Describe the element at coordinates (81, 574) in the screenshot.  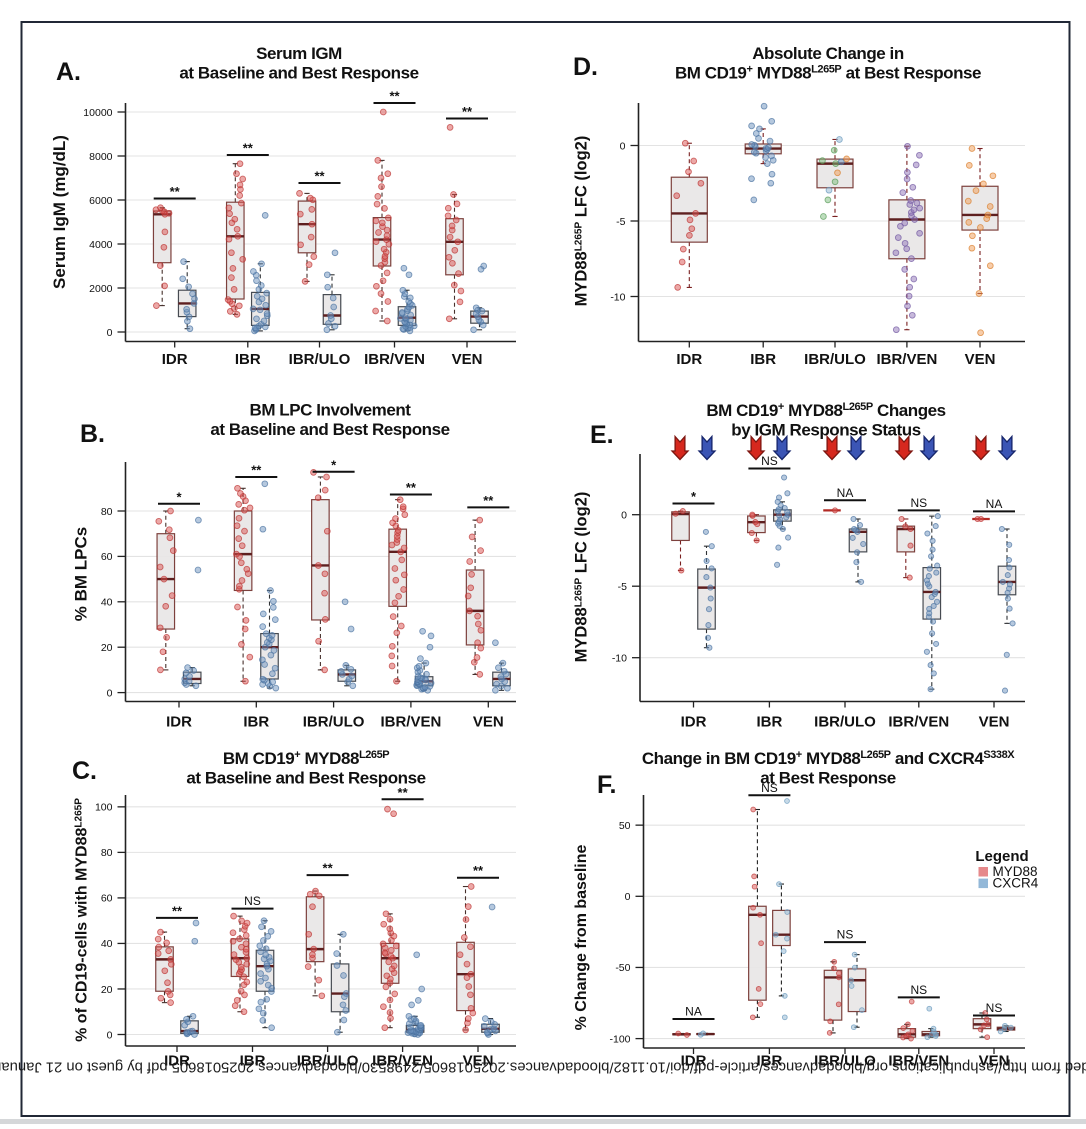
I see `svg-text: % BM LPCs` at that location.